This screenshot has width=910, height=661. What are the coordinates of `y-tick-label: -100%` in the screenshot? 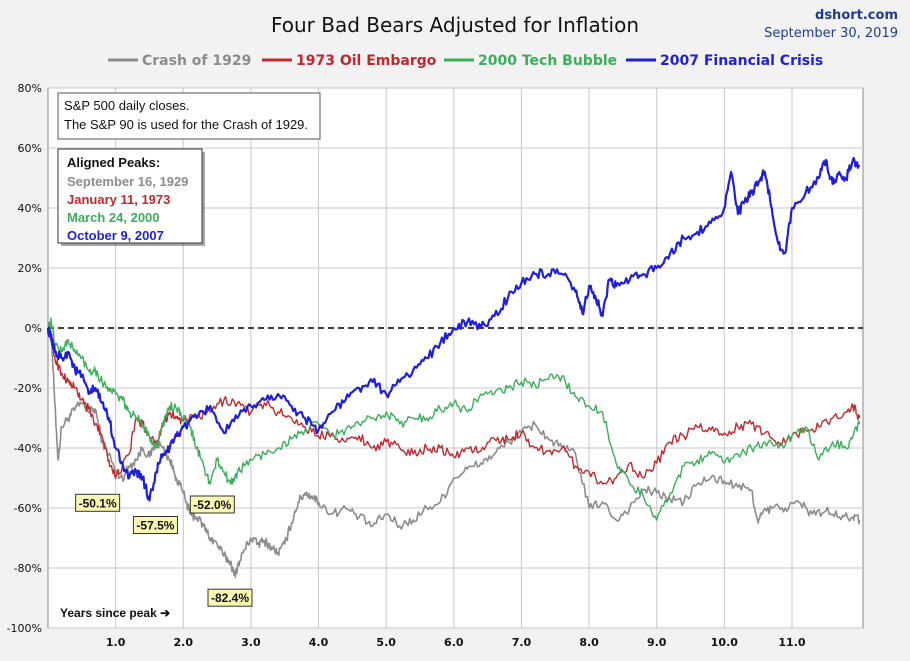 It's located at (24, 628).